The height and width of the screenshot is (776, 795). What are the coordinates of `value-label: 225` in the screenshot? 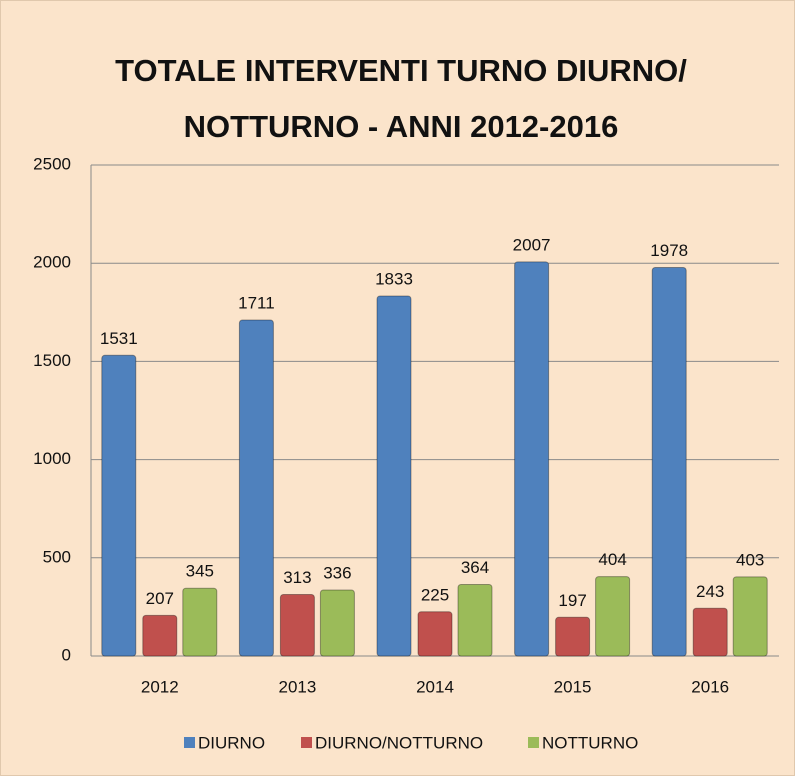 It's located at (435, 594).